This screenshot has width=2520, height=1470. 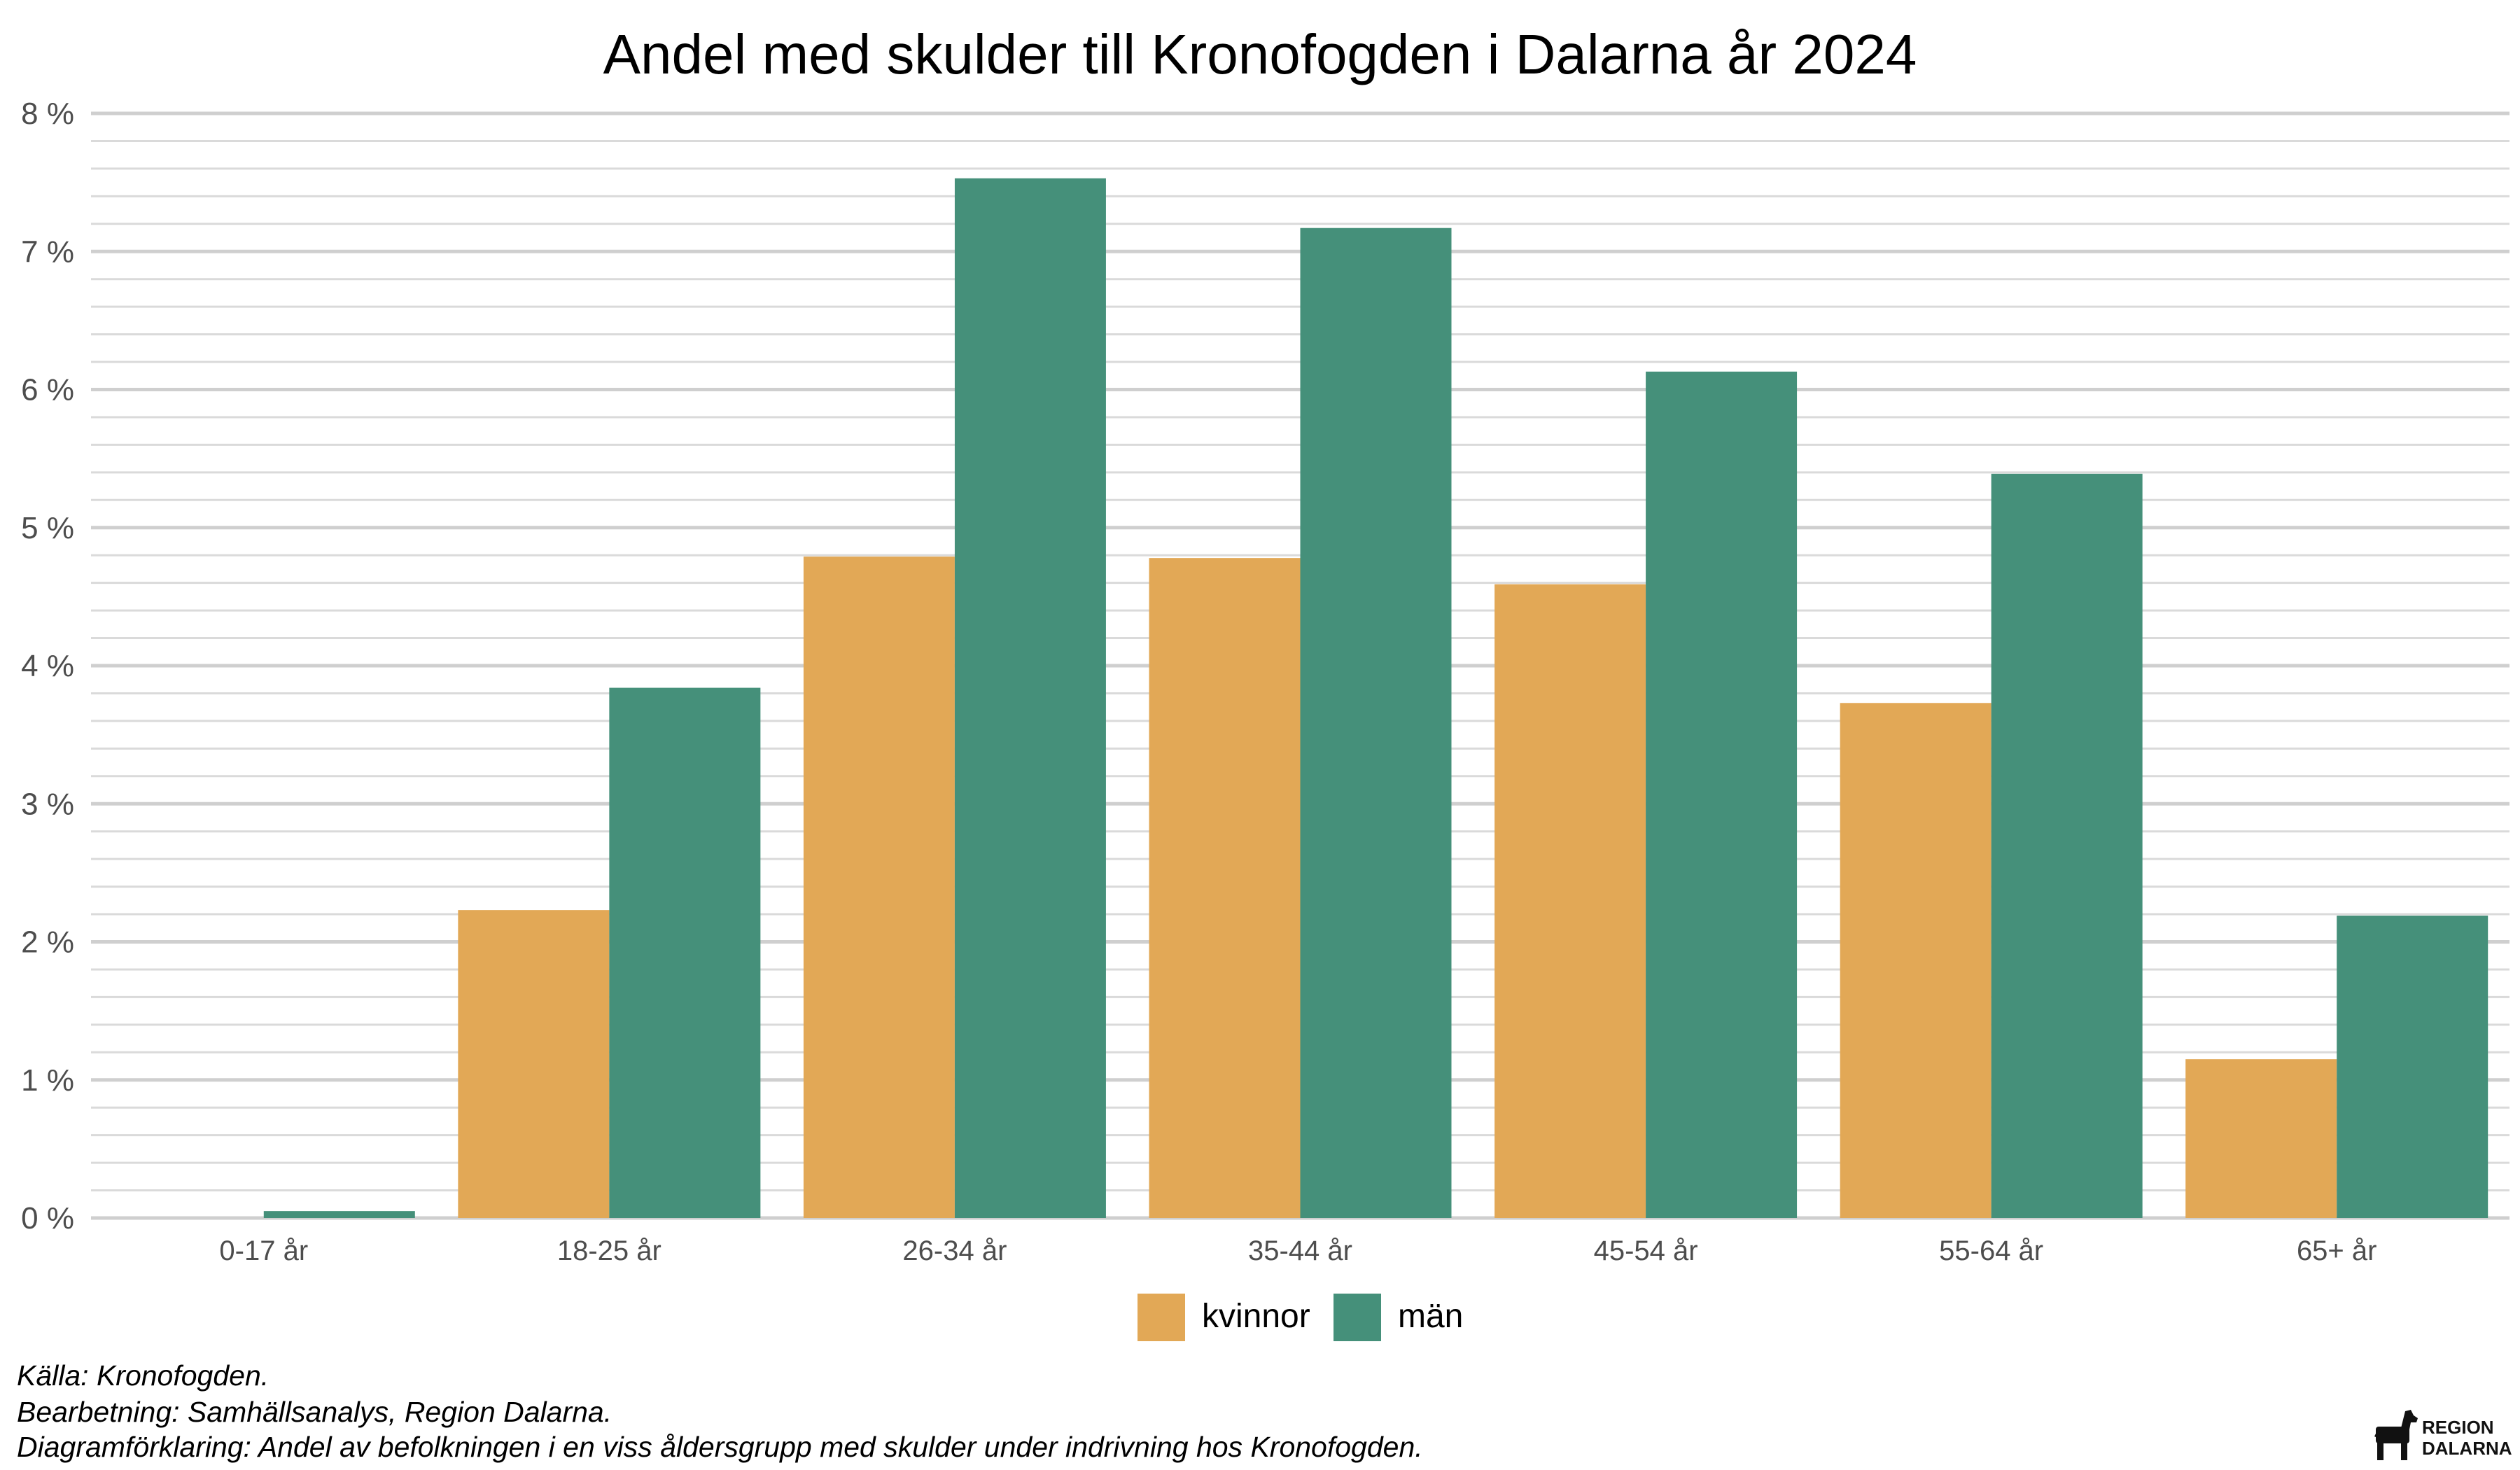 What do you see at coordinates (47, 804) in the screenshot?
I see `y-tick-label: 3 %` at bounding box center [47, 804].